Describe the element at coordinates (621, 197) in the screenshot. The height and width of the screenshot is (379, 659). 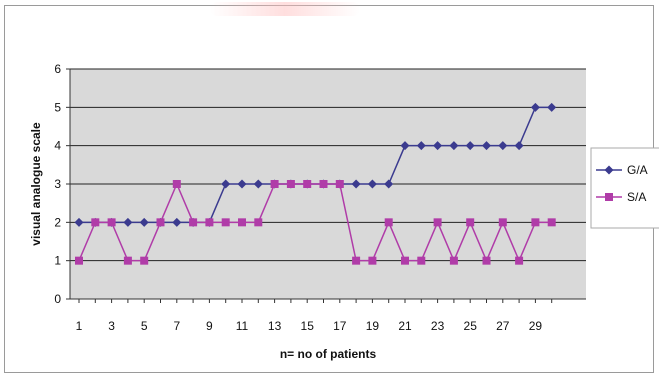
I see `legend-item-s-a: S/A` at that location.